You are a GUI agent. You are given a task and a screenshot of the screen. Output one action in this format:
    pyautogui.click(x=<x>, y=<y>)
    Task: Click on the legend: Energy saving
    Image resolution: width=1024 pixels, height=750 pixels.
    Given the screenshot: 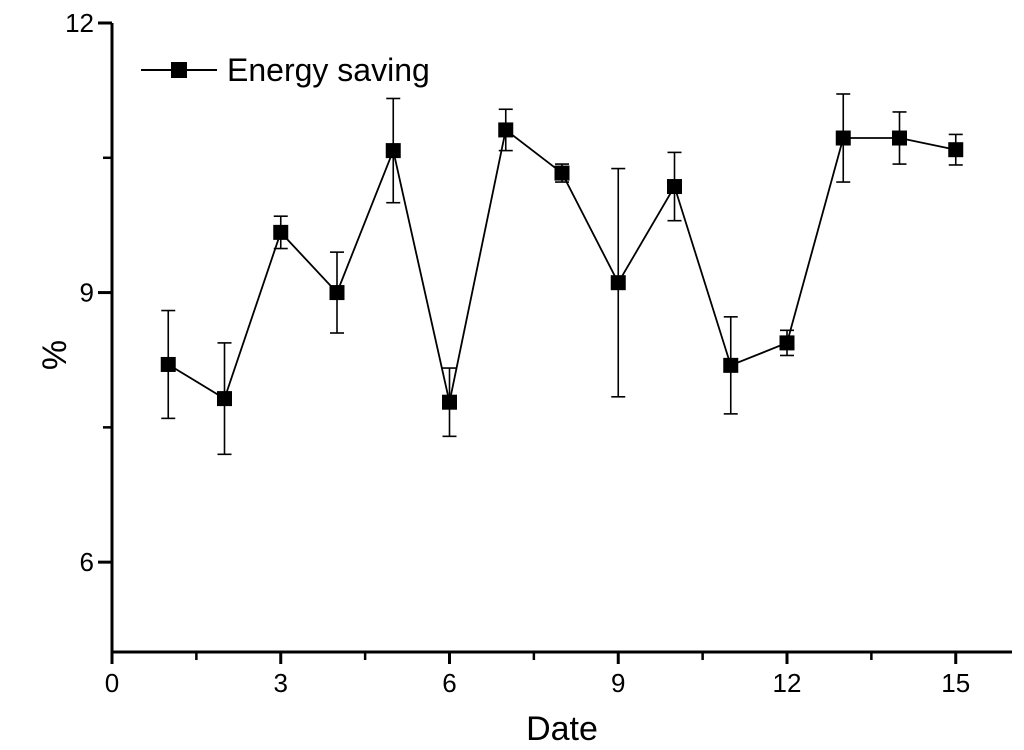 What is the action you would take?
    pyautogui.click(x=285, y=70)
    